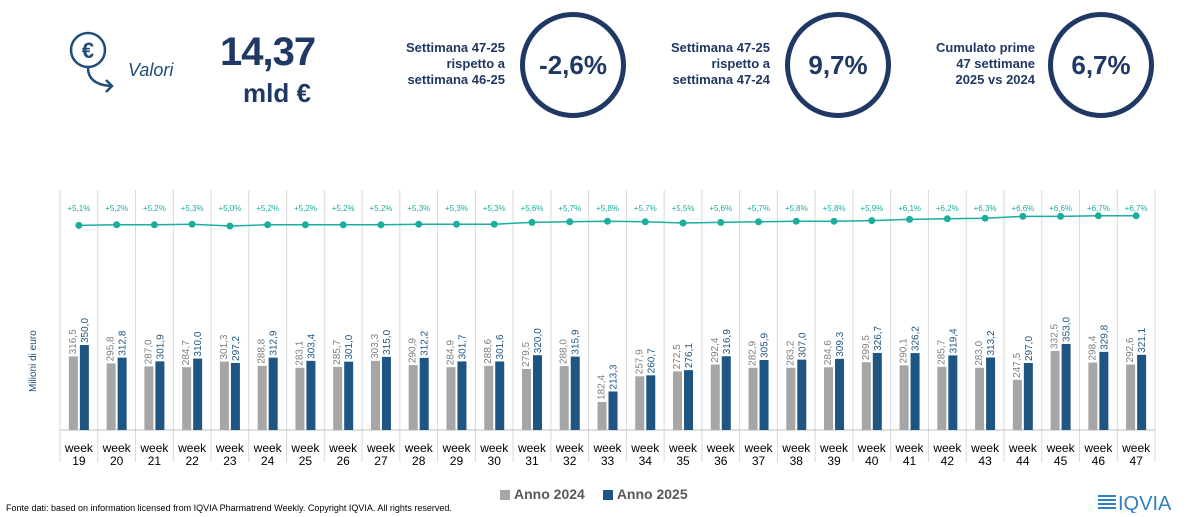 The image size is (1203, 517). I want to click on data-label-2024: 290,9, so click(413, 350).